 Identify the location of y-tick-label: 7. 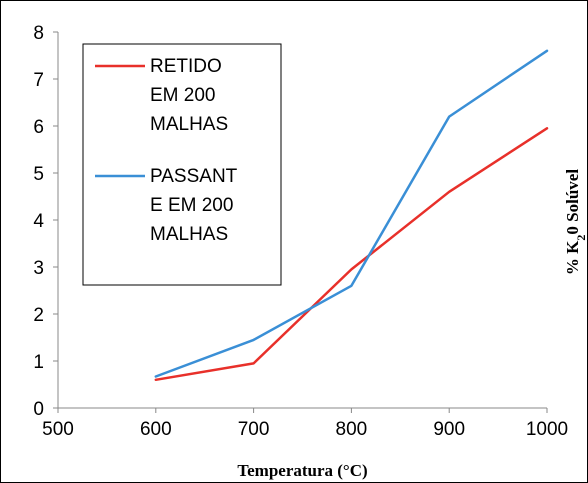
(38, 80).